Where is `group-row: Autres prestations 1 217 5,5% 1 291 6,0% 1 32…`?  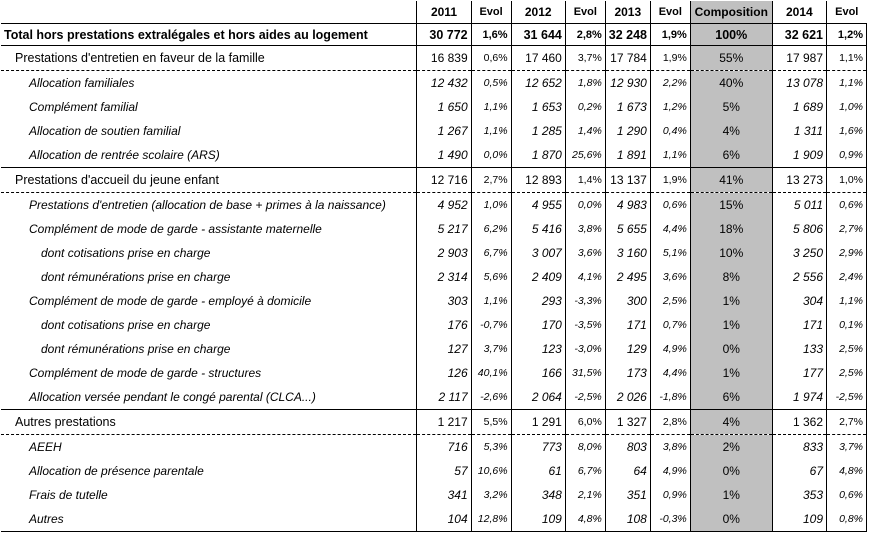 group-row: Autres prestations 1 217 5,5% 1 291 6,0% 1 32… is located at coordinates (434, 422).